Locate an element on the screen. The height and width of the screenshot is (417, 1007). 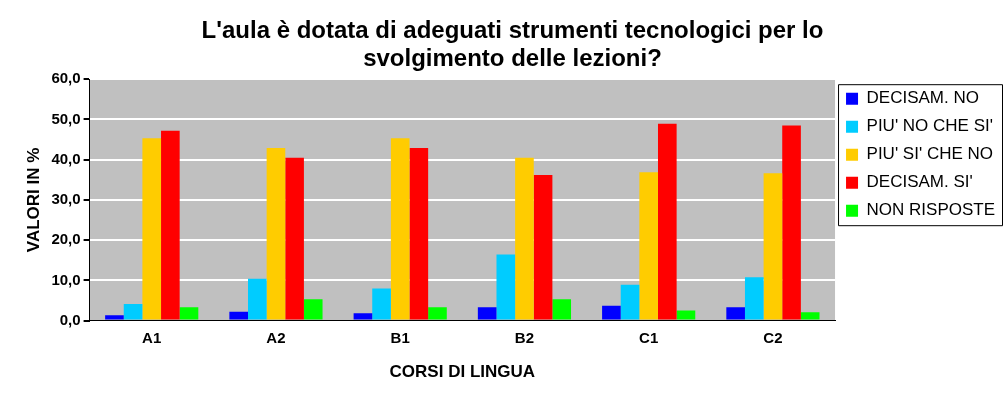
y-tick-label: 0,0 is located at coordinates (70, 319).